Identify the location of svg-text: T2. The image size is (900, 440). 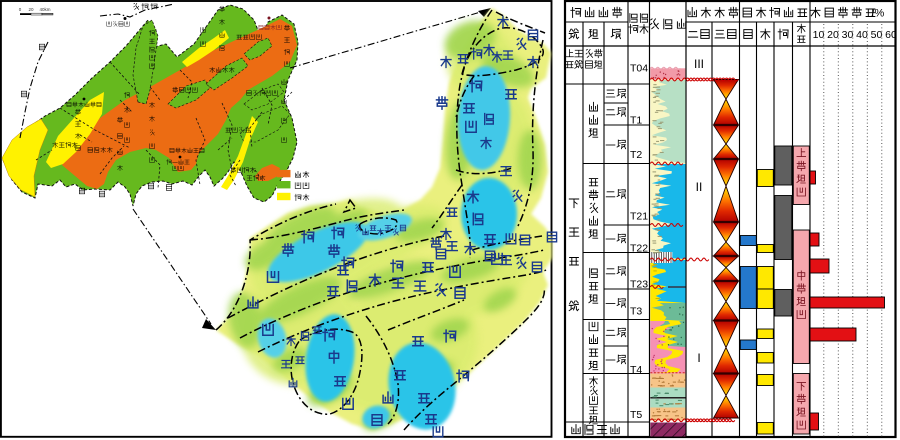
(636, 155).